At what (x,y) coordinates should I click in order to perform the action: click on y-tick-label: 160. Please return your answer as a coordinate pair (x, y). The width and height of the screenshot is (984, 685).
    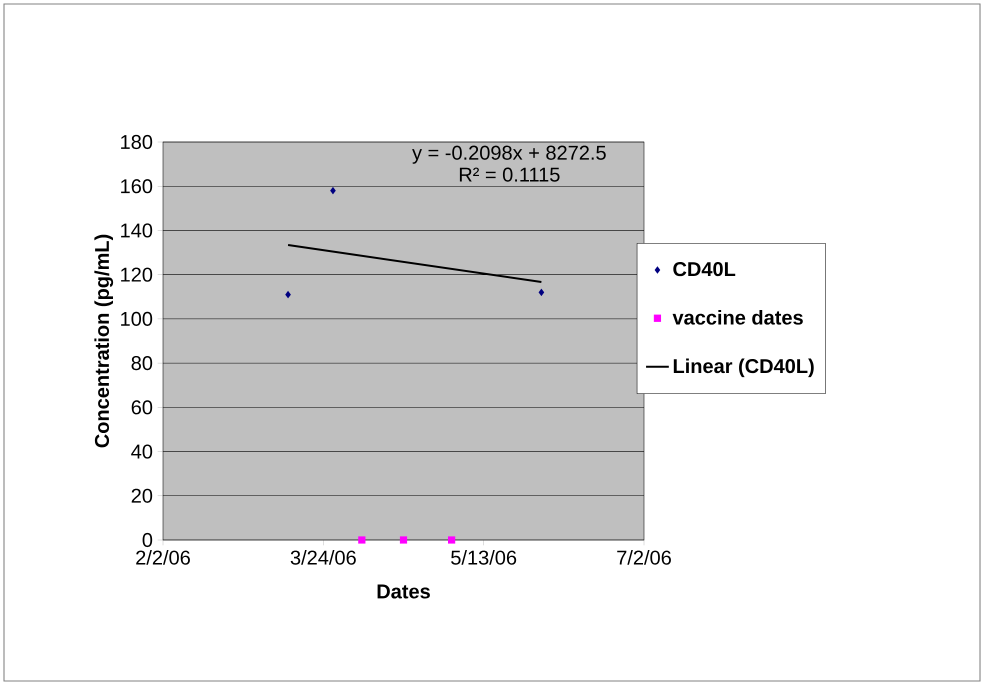
    Looking at the image, I should click on (136, 186).